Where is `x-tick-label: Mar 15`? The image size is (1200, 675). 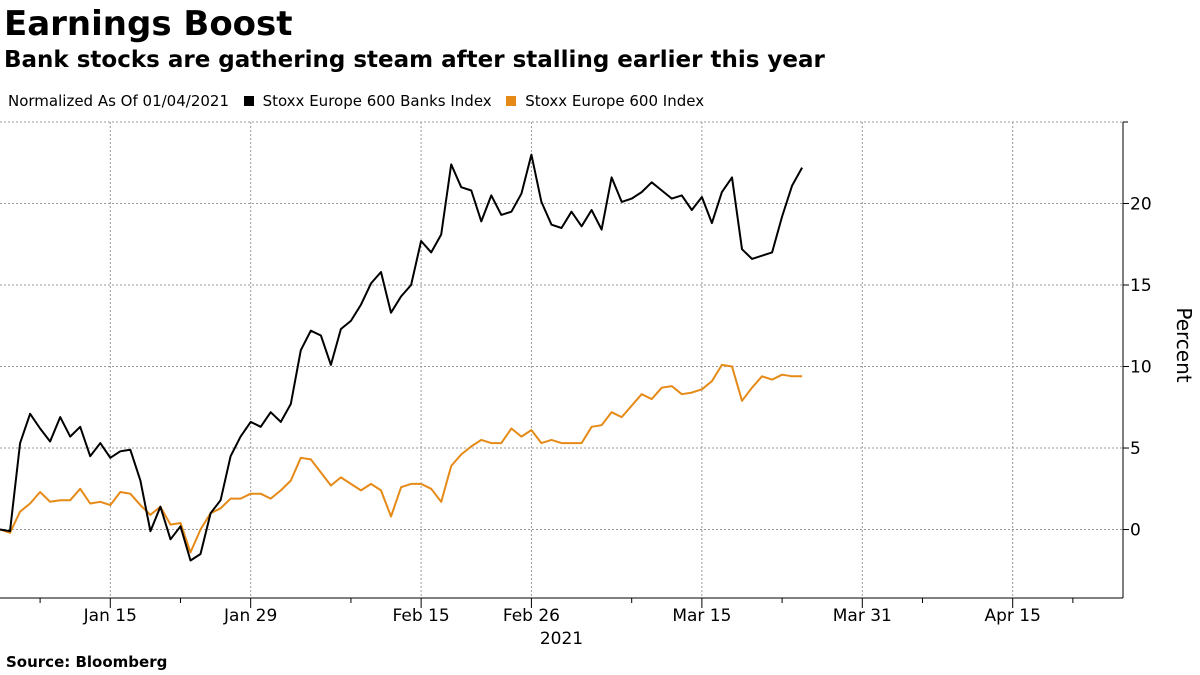 x-tick-label: Mar 15 is located at coordinates (701, 616).